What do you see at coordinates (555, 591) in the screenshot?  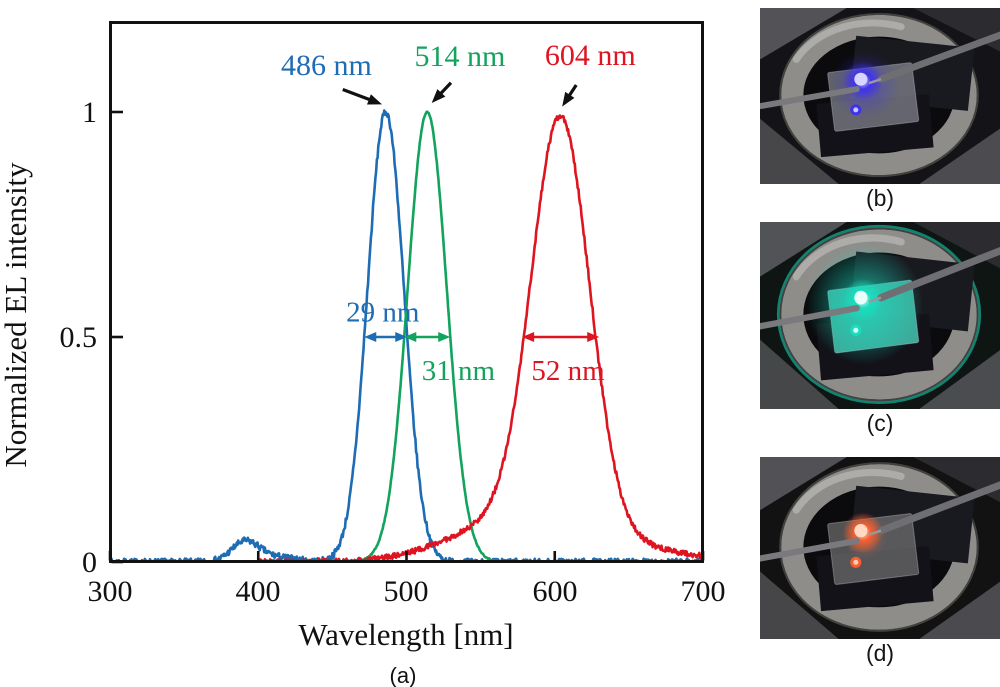 I see `x-tick-600: 600` at bounding box center [555, 591].